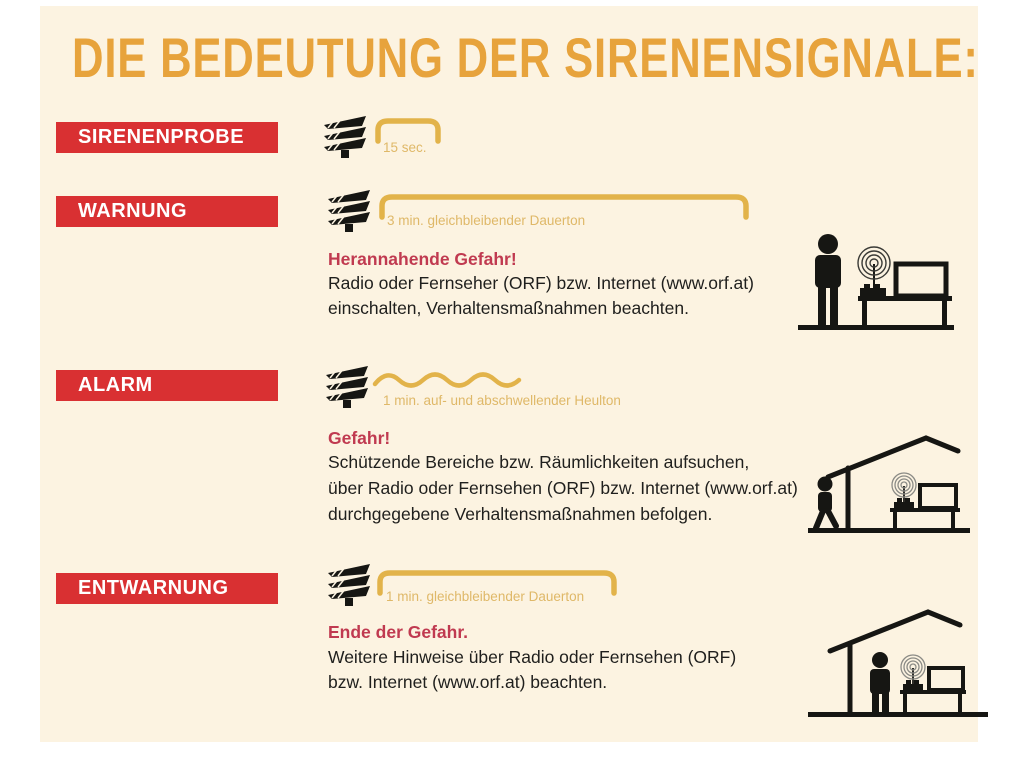 This screenshot has width=1024, height=768. Describe the element at coordinates (485, 596) in the screenshot. I see `signal-caption: 1 min. gleichbleibender Dauerton` at that location.